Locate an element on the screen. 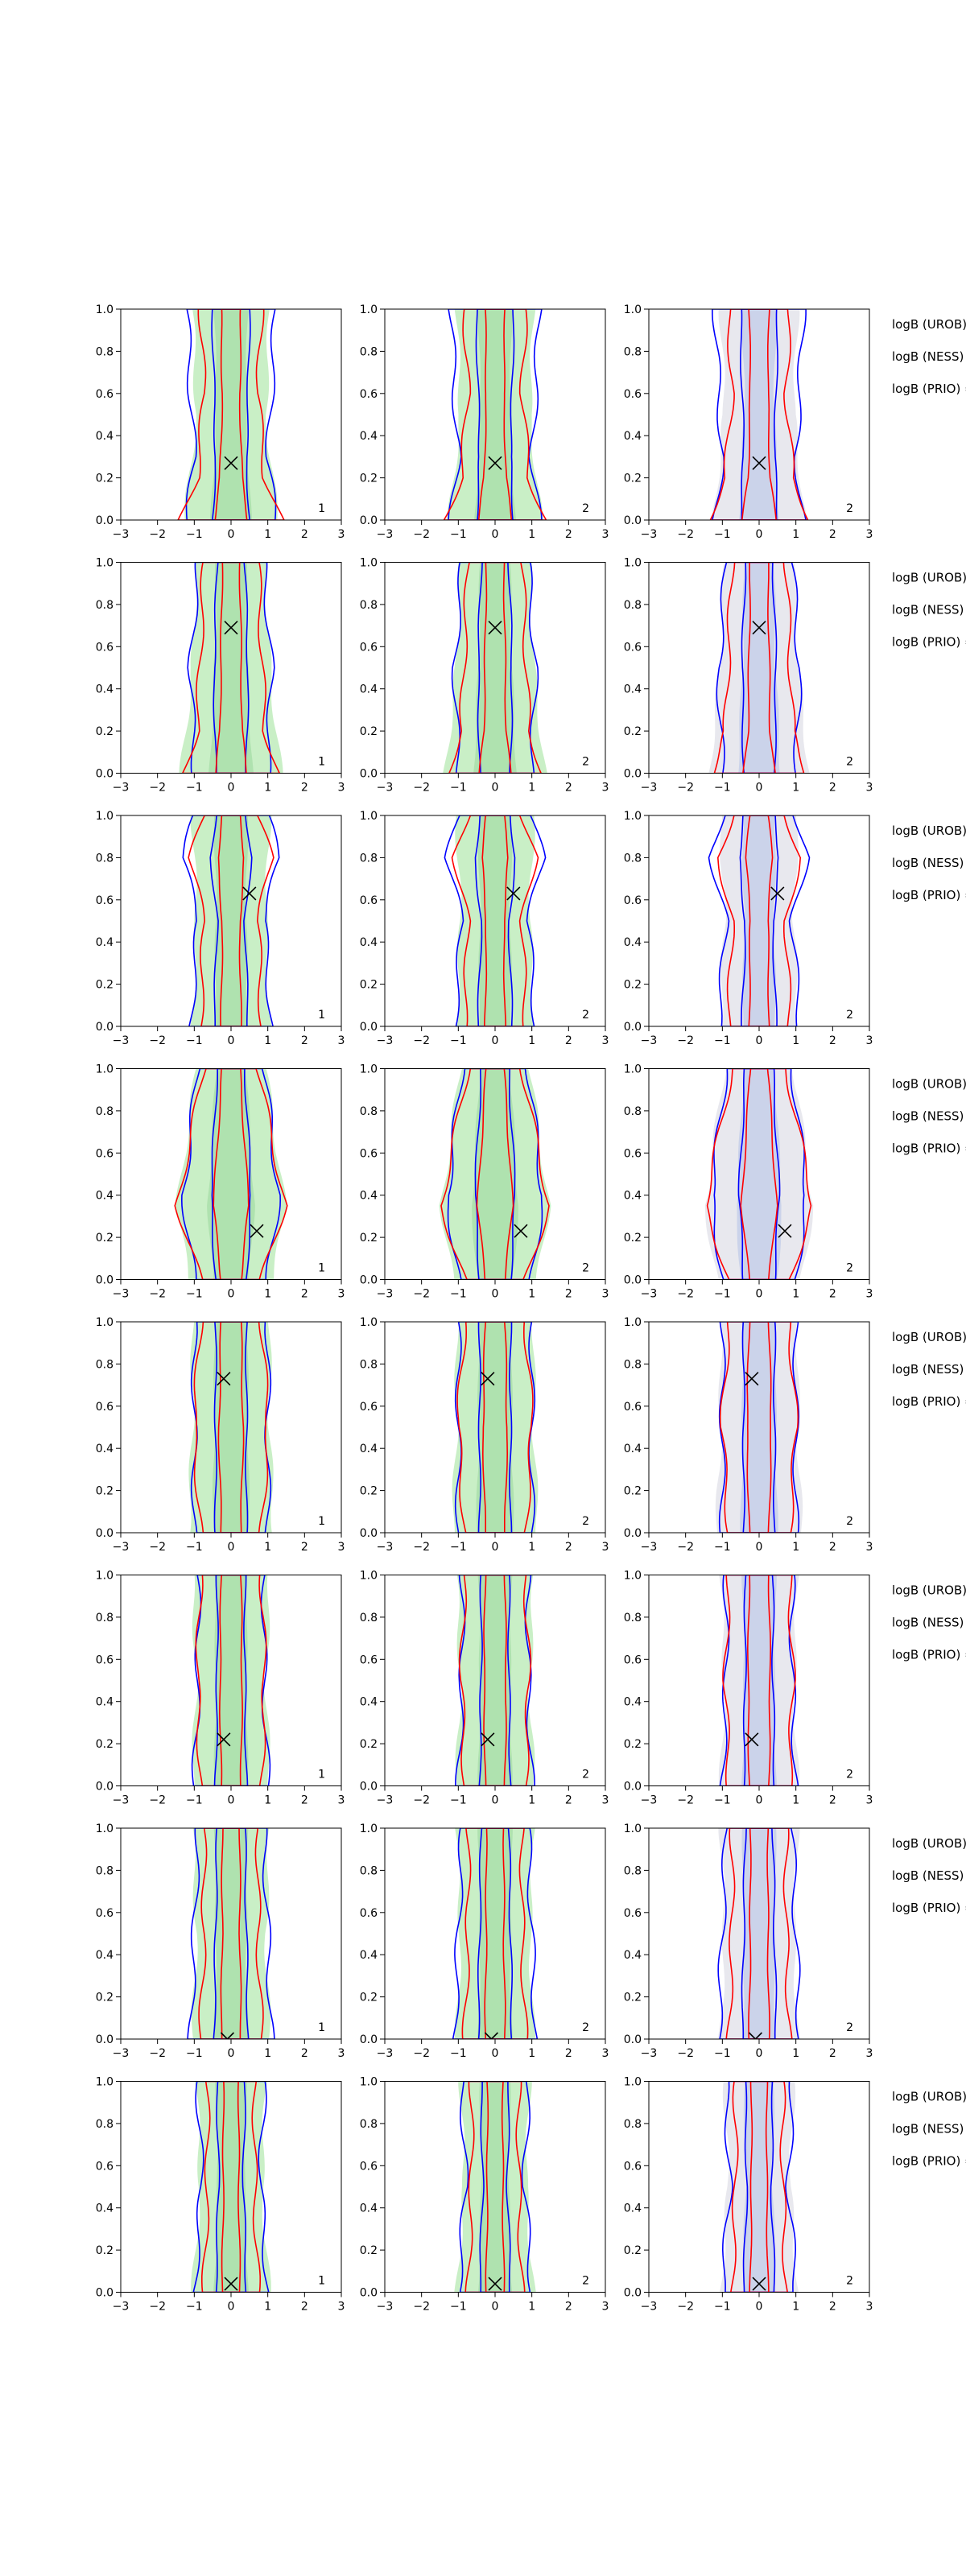 The height and width of the screenshot is (2576, 966). subplot-r1-c1: −3 −2 −1 0 1 2 30.00.20.40.60.81.01 is located at coordinates (221, 422).